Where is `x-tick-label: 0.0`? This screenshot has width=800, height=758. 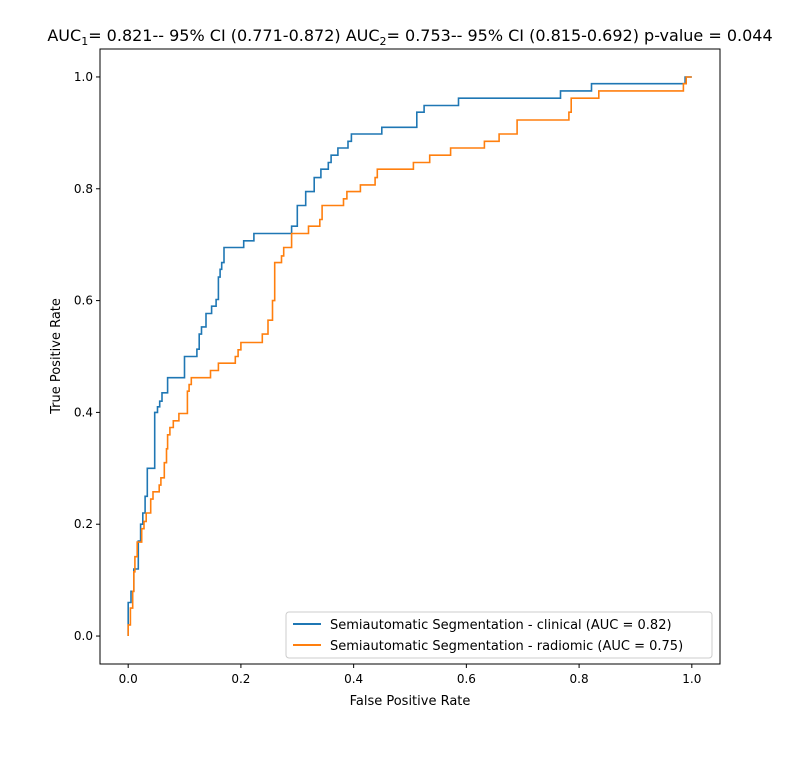
x-tick-label: 0.0 is located at coordinates (128, 679).